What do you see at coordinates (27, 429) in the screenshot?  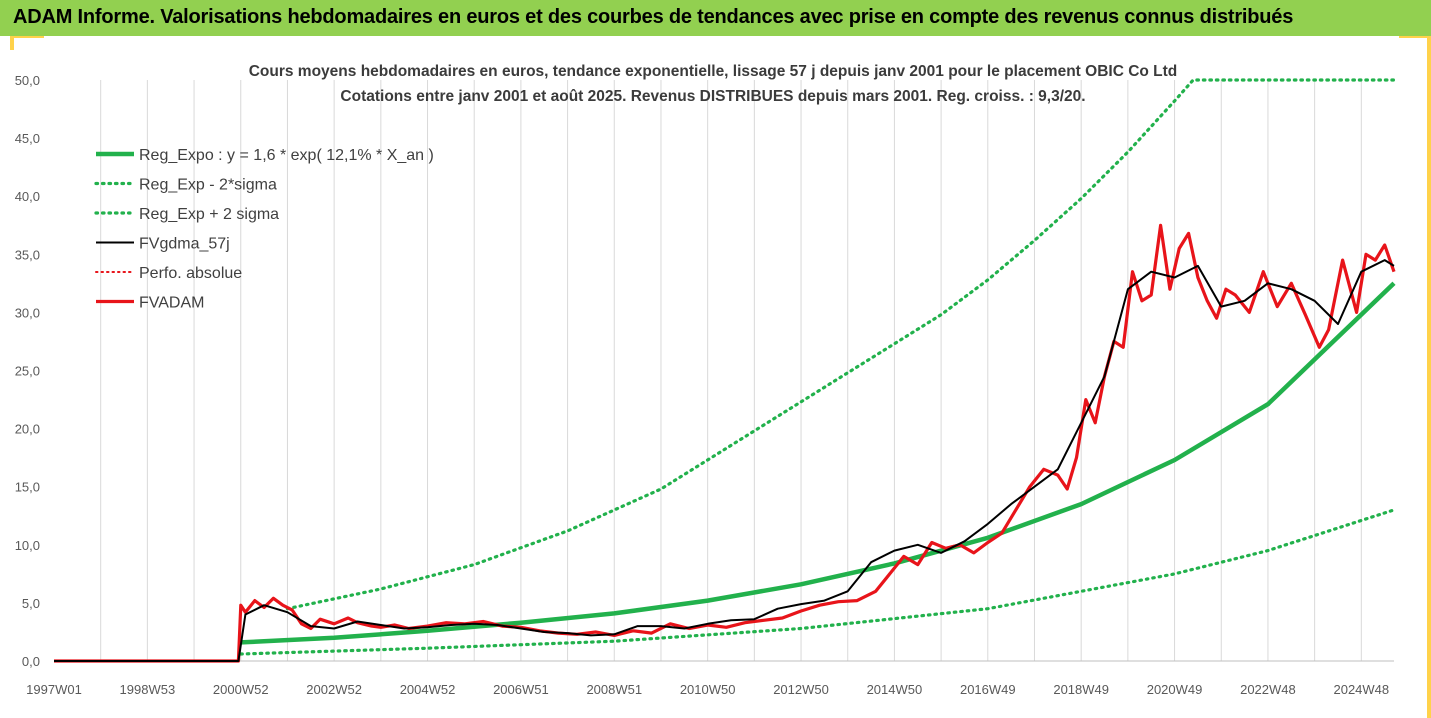 I see `y-tick-label: 20,0` at bounding box center [27, 429].